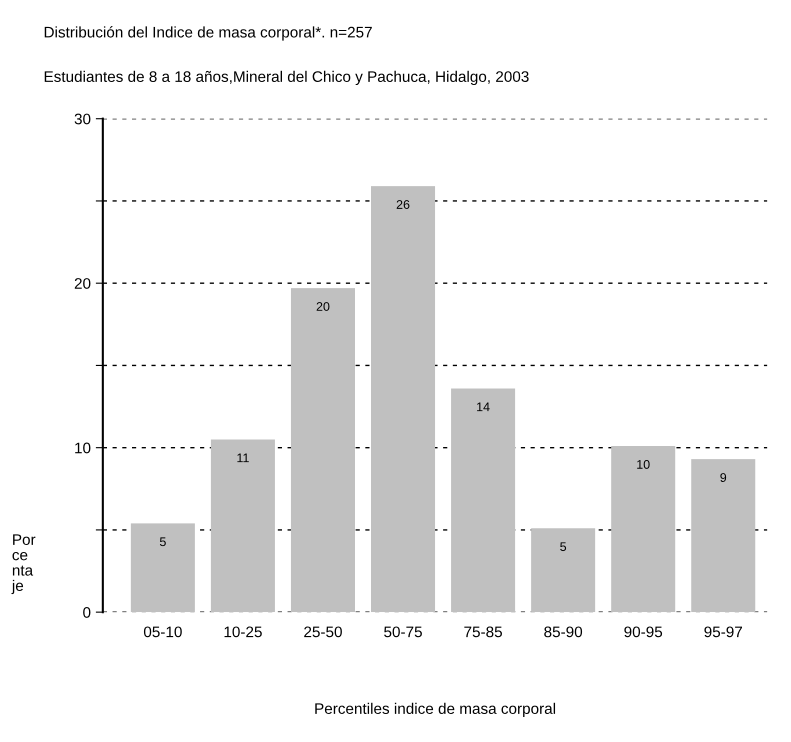 This screenshot has height=742, width=791. Describe the element at coordinates (643, 464) in the screenshot. I see `data-label: 10` at that location.